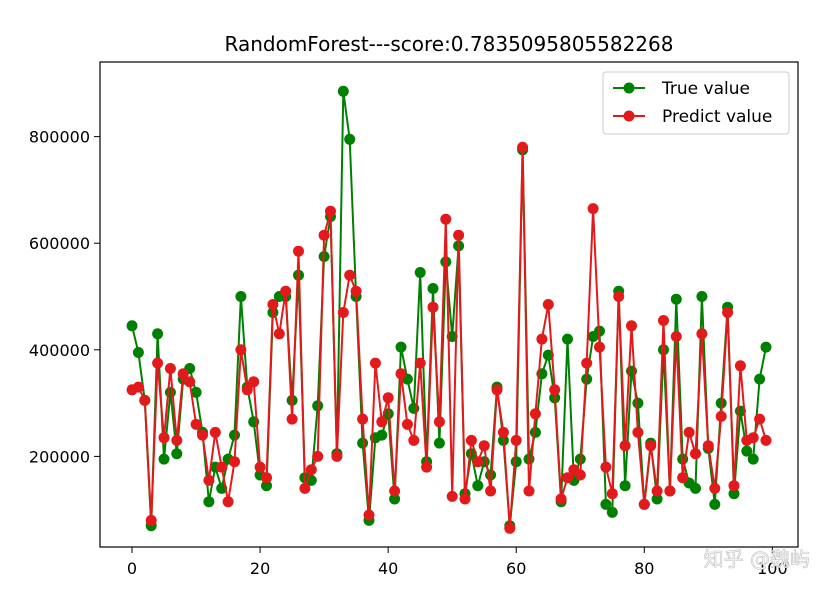  What do you see at coordinates (516, 568) in the screenshot?
I see `x-tick-label: 60` at bounding box center [516, 568].